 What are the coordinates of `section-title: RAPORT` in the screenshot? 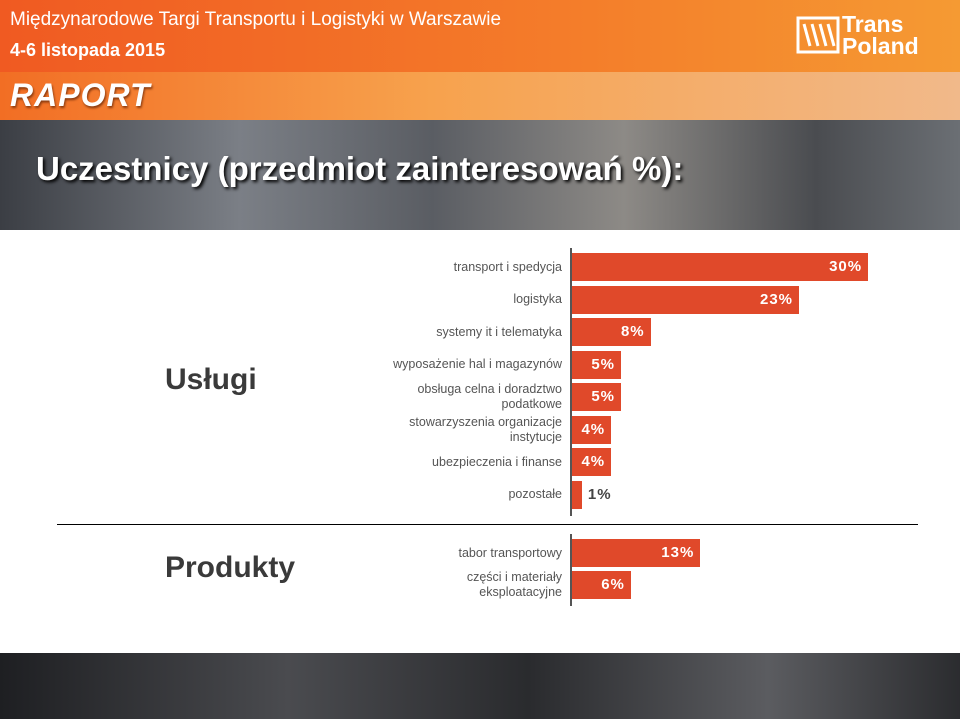 It's located at (80, 95).